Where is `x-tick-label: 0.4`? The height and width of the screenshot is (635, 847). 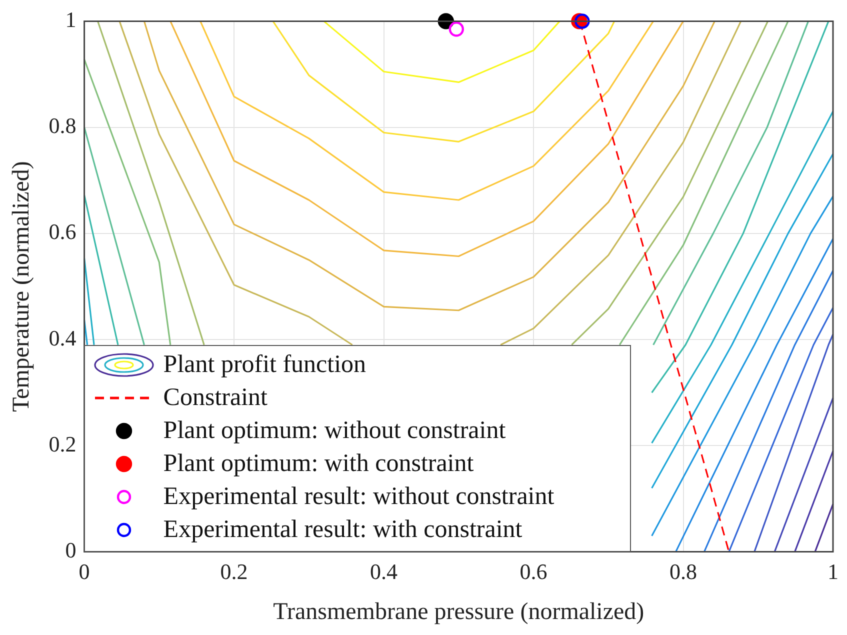
x-tick-label: 0.4 is located at coordinates (384, 571).